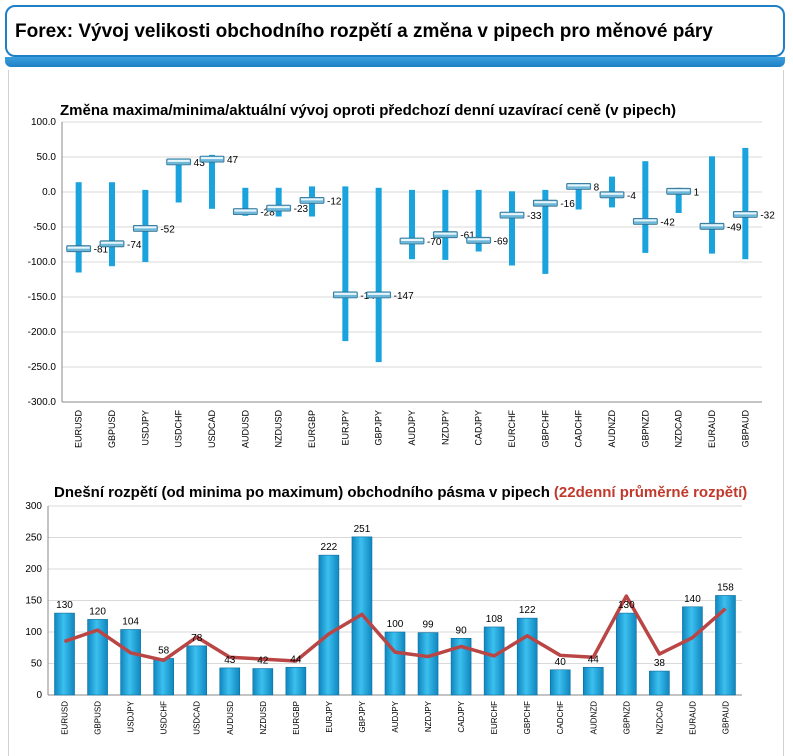 The image size is (793, 756). I want to click on y-tick-label: -100.0, so click(42, 262).